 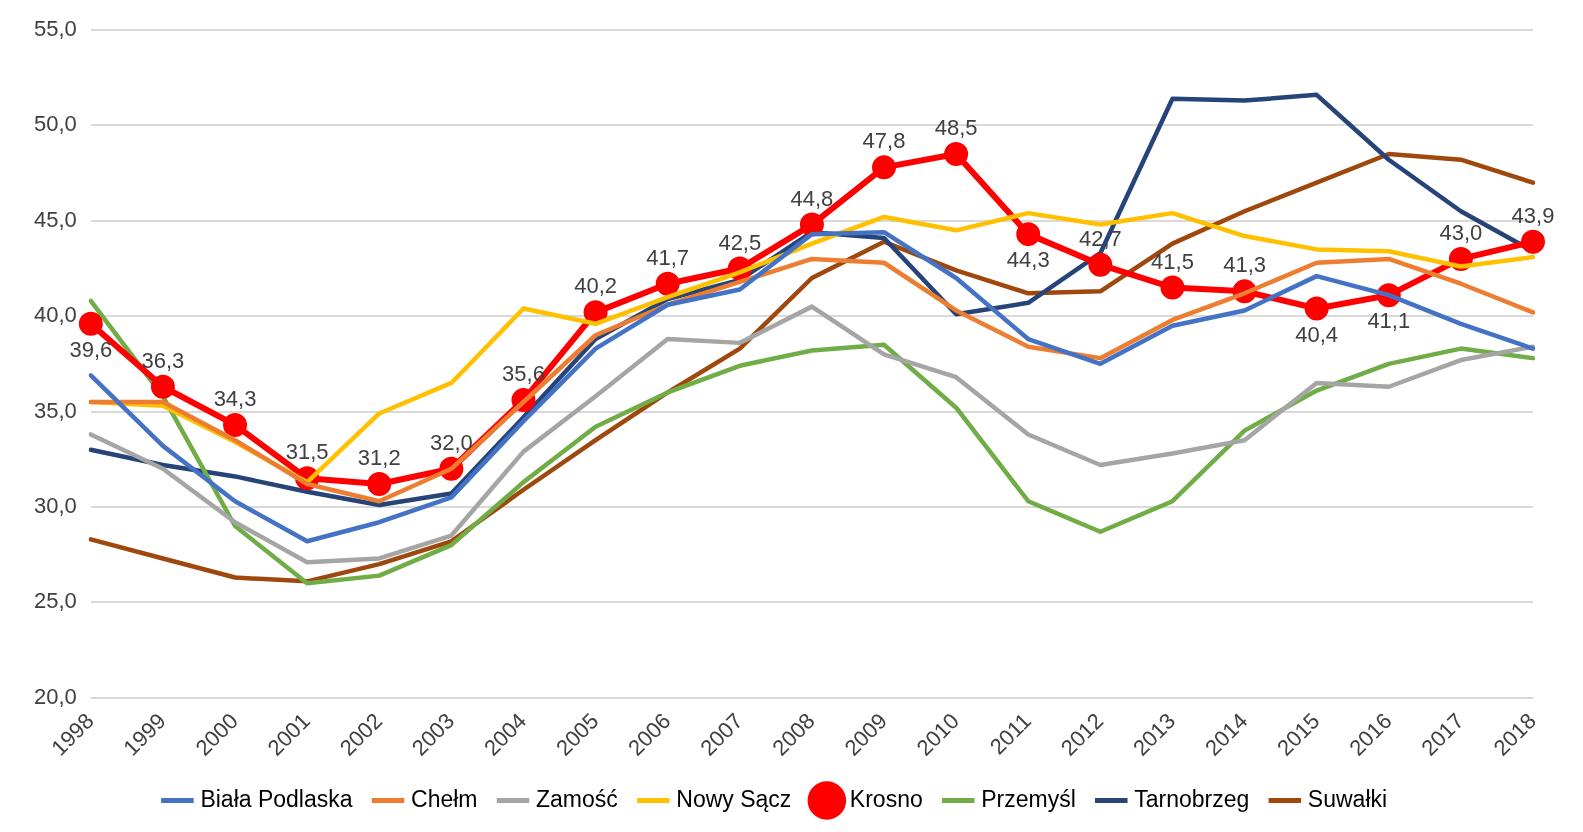 I want to click on y-tick-label: 25,0, so click(x=55, y=601).